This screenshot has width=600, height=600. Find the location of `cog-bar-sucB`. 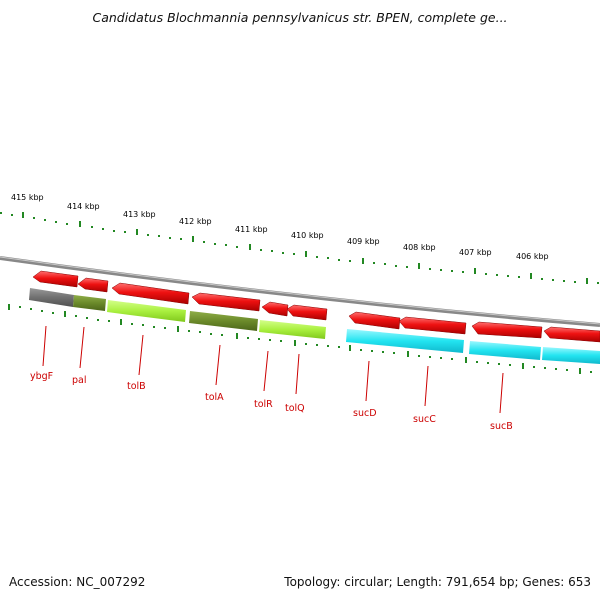

cog-bar-sucB is located at coordinates (505, 350).